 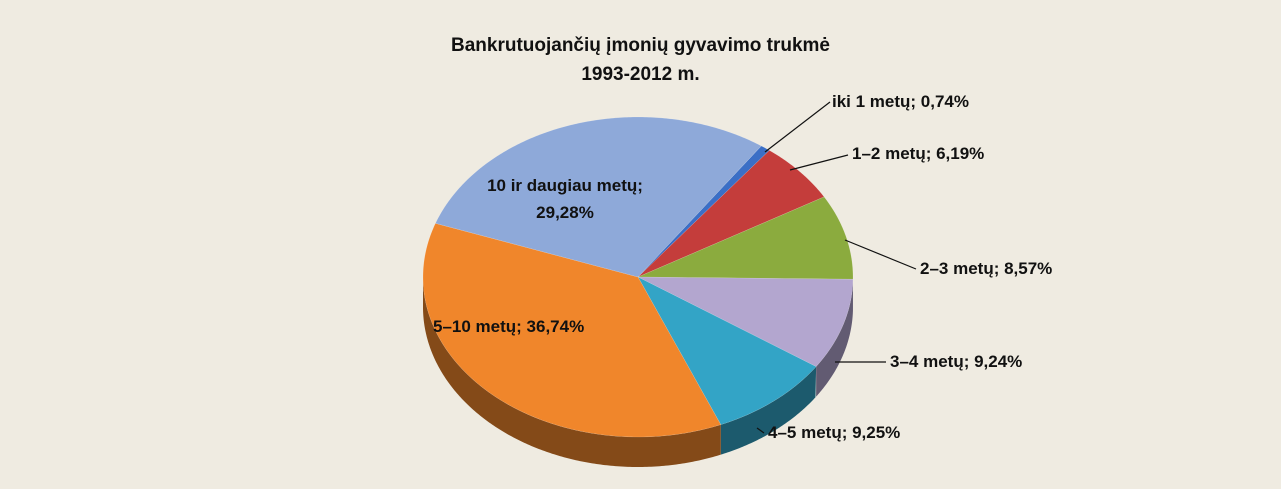 What do you see at coordinates (918, 153) in the screenshot?
I see `data-label: 1–2 metų; 6,19%` at bounding box center [918, 153].